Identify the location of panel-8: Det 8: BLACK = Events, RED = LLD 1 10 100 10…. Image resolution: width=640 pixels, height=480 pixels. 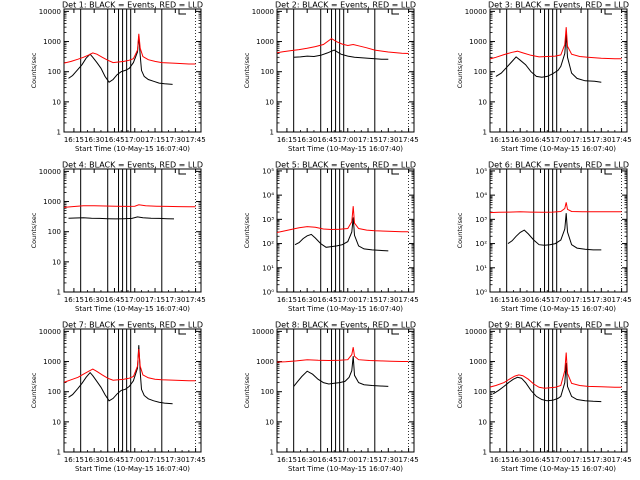
(331, 397).